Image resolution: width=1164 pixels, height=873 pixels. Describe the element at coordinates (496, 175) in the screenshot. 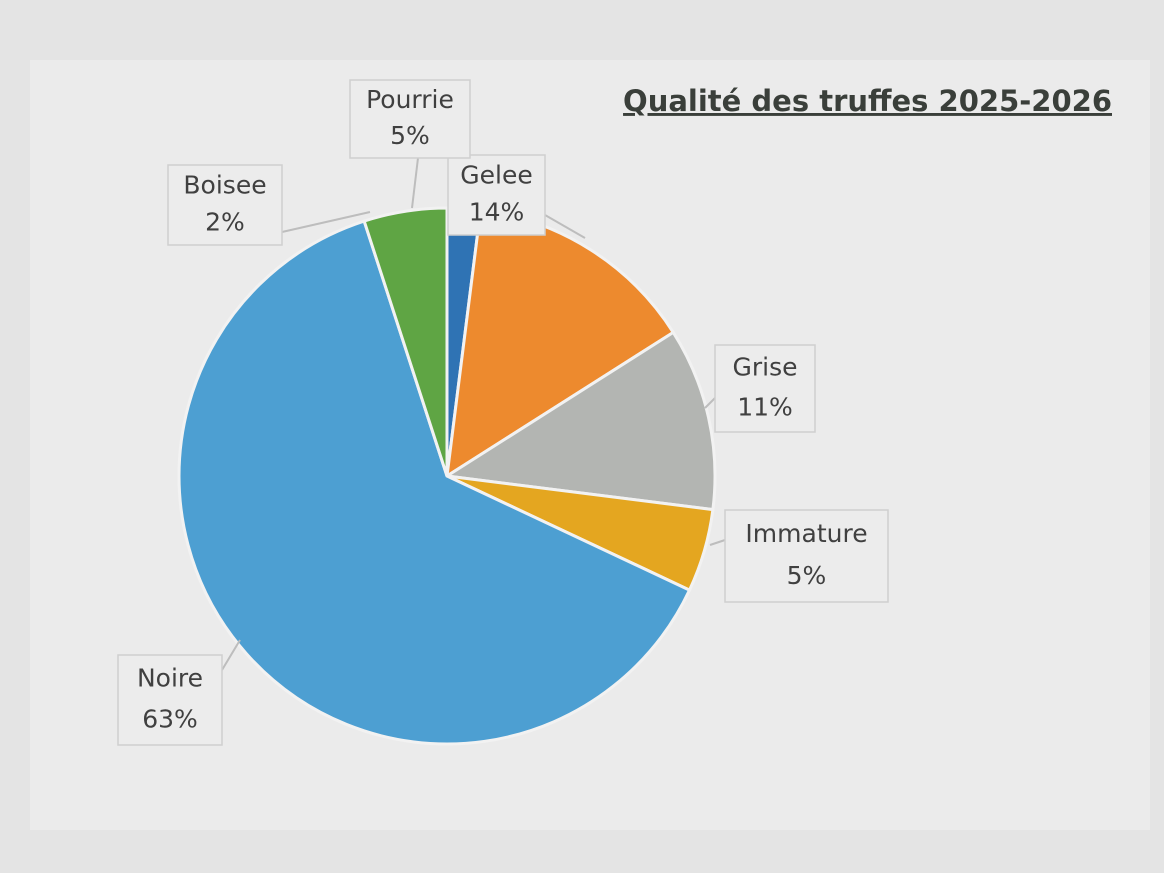

I see `category-label: Gelee` at that location.